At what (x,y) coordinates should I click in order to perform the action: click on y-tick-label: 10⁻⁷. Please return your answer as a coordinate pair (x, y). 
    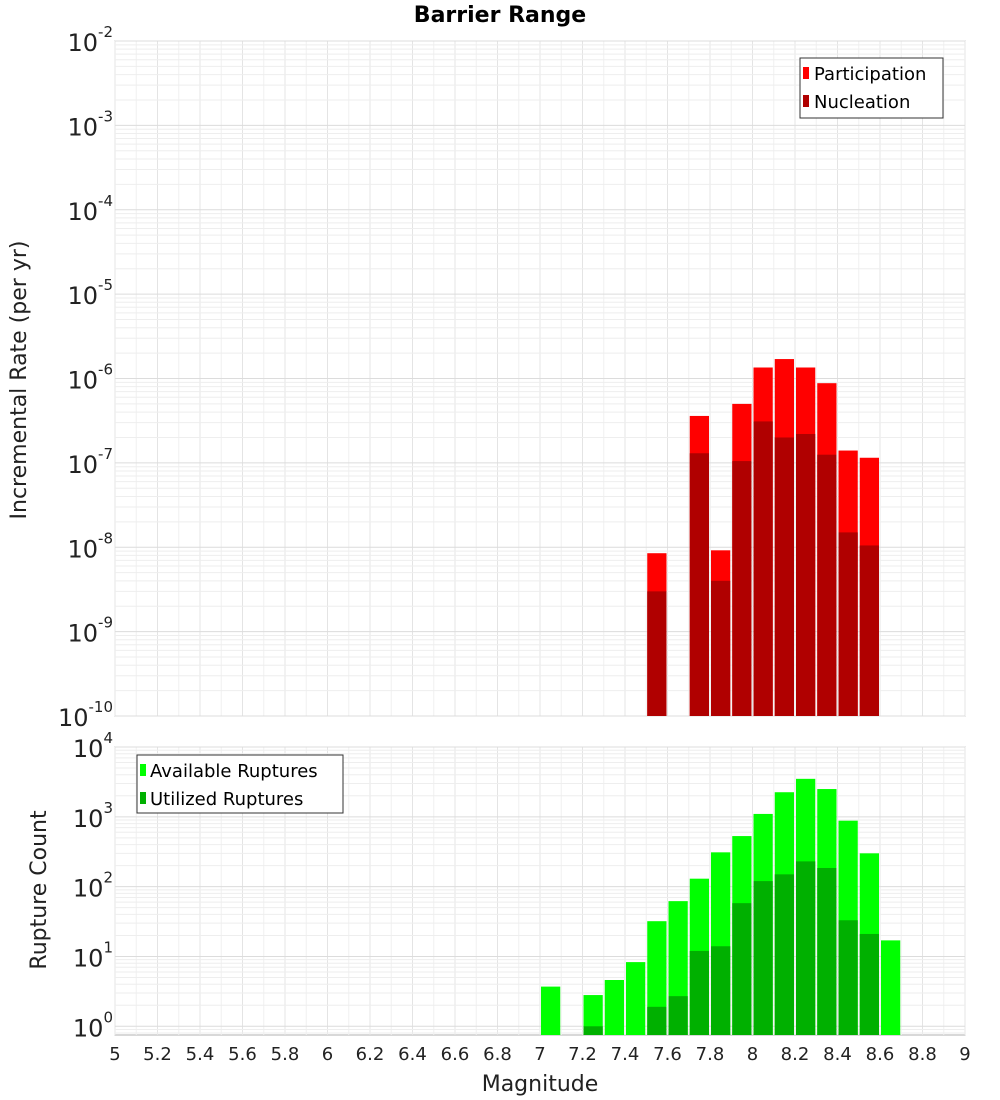
    Looking at the image, I should click on (90, 462).